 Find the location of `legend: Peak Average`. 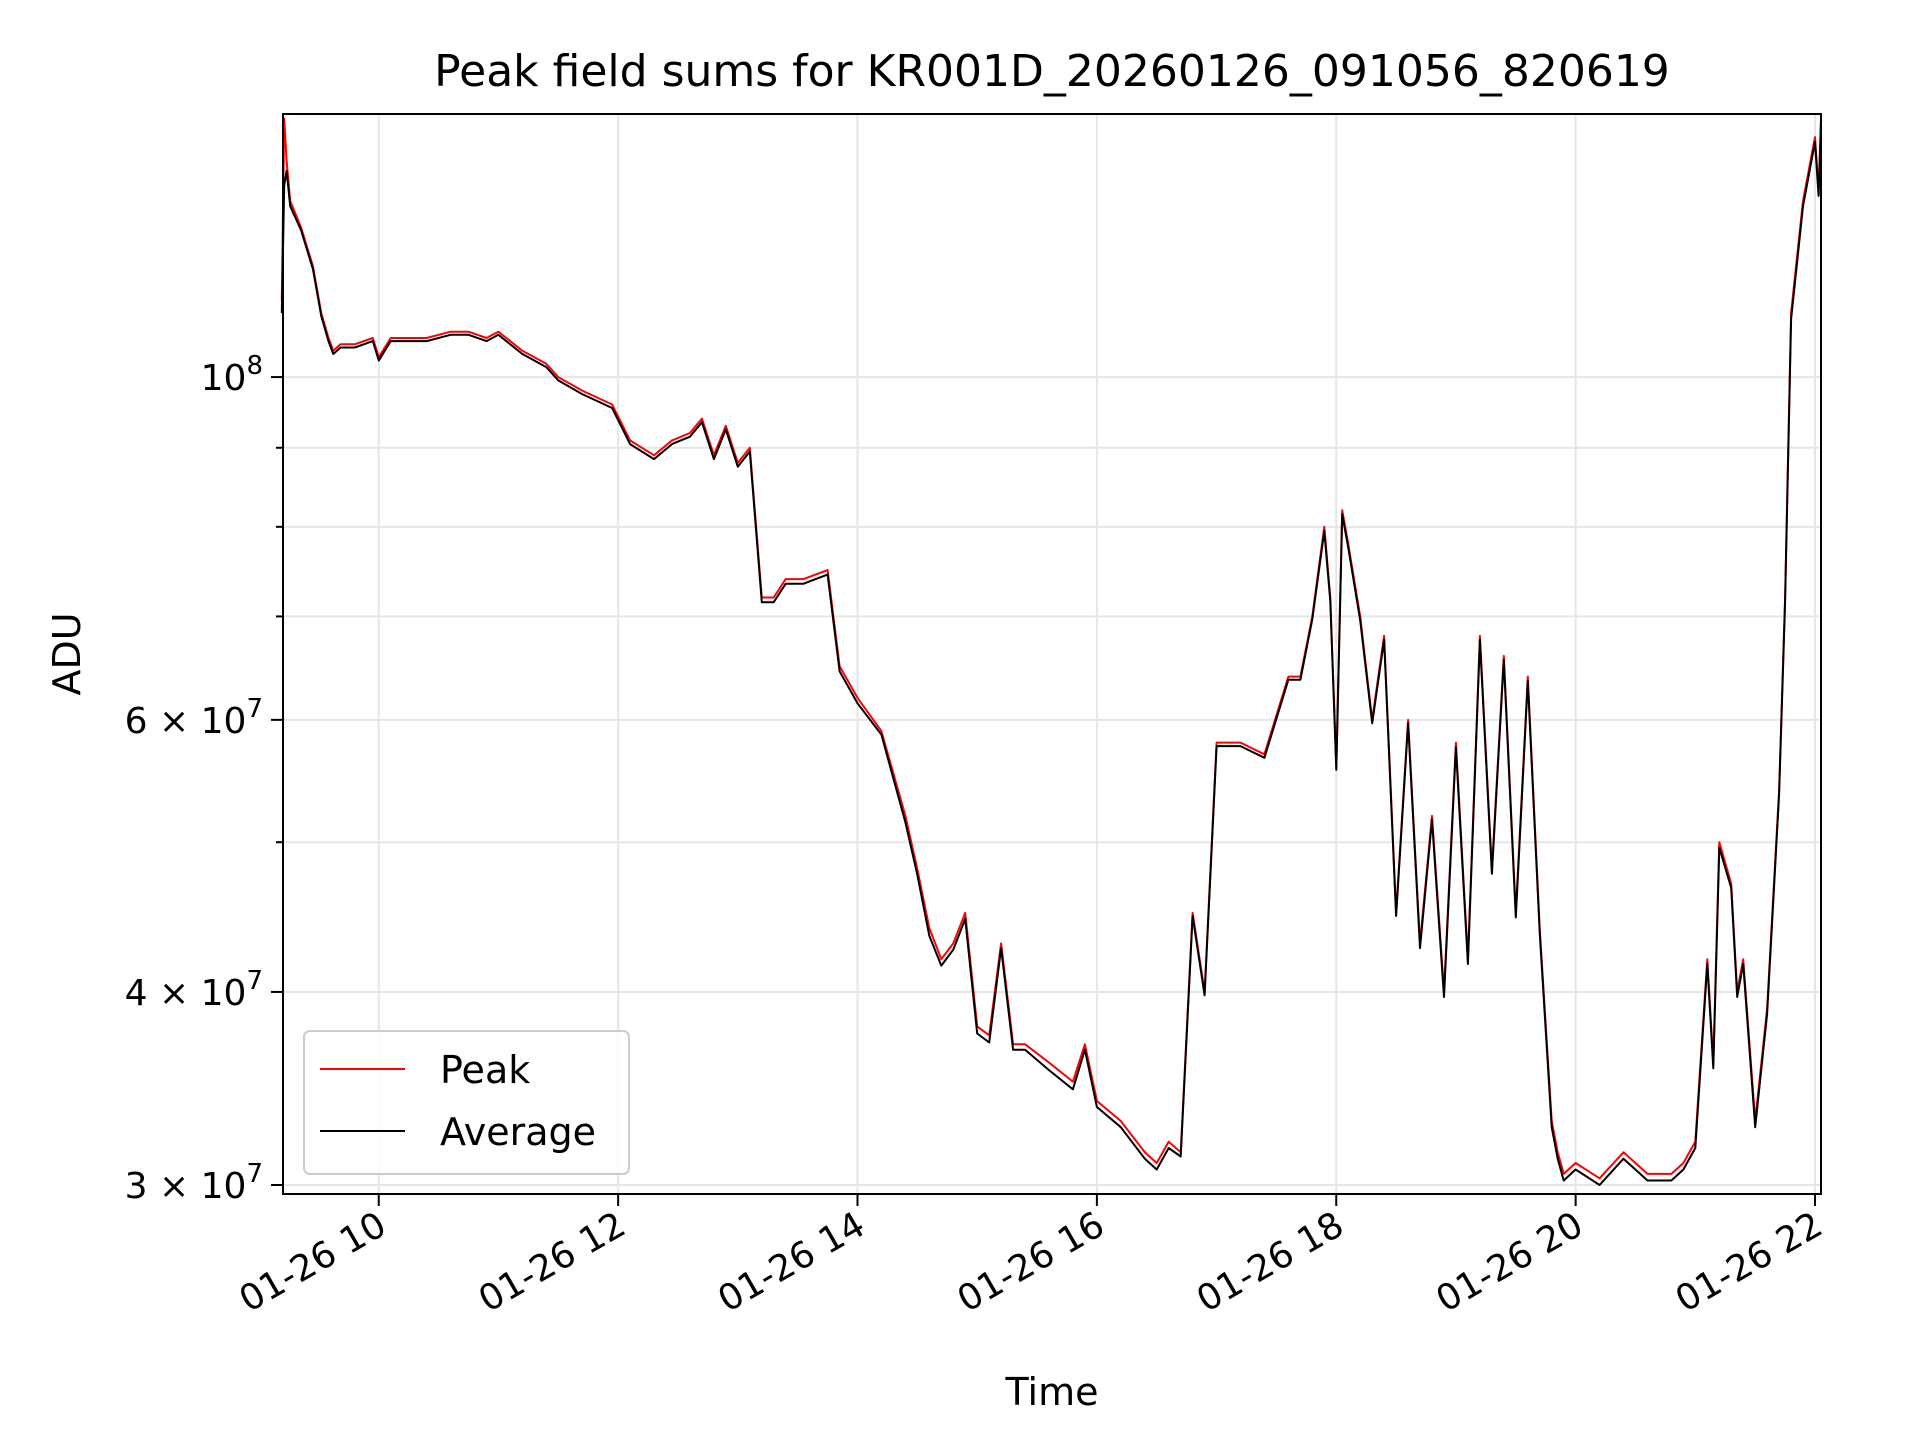

legend: Peak Average is located at coordinates (466, 1102).